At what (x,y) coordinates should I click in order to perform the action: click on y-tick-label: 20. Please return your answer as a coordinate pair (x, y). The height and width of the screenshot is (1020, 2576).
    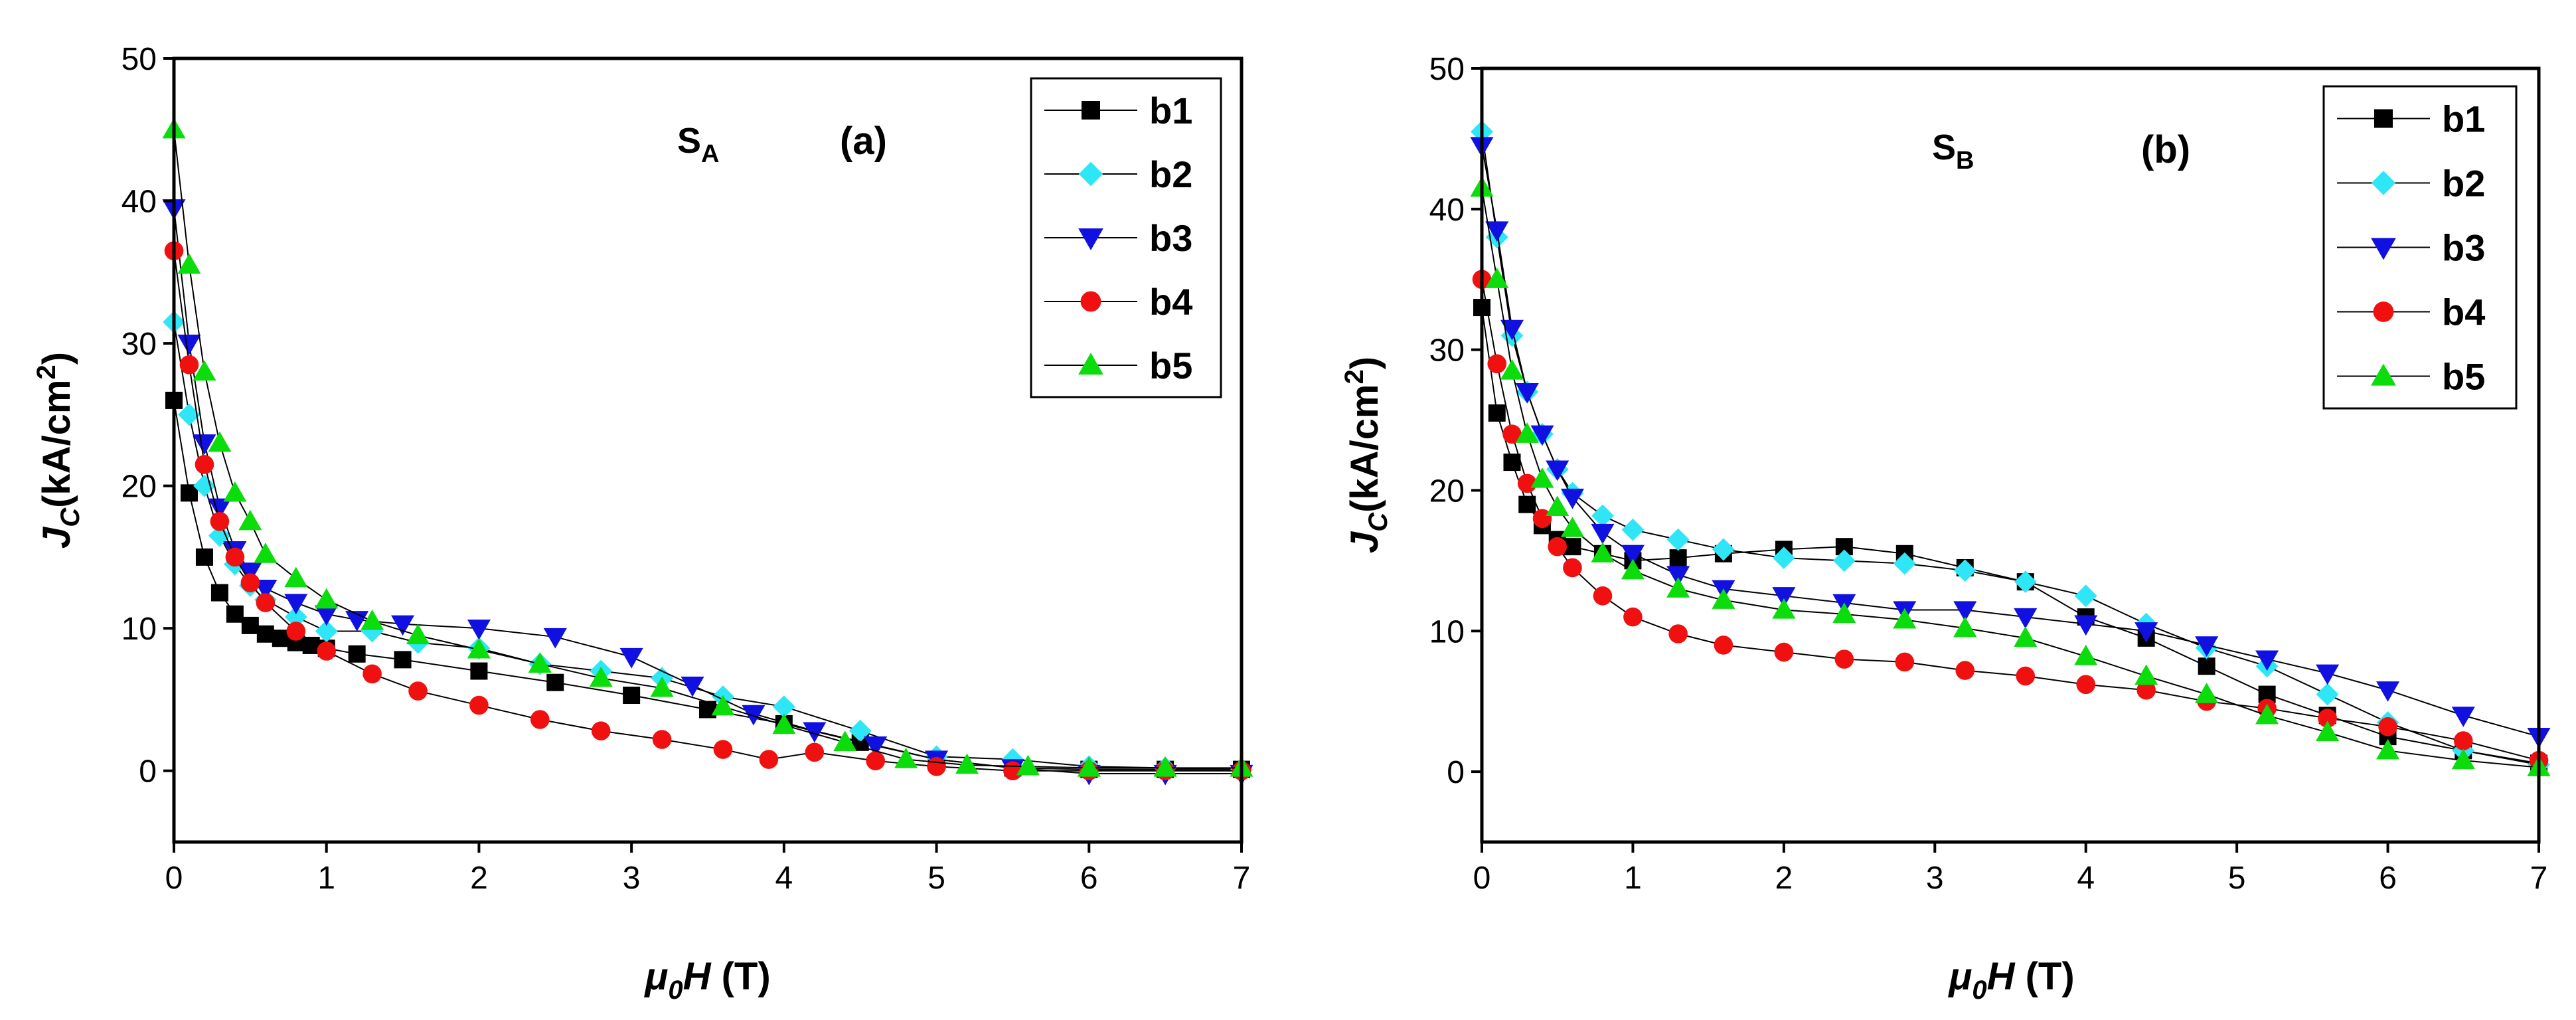
    Looking at the image, I should click on (1447, 491).